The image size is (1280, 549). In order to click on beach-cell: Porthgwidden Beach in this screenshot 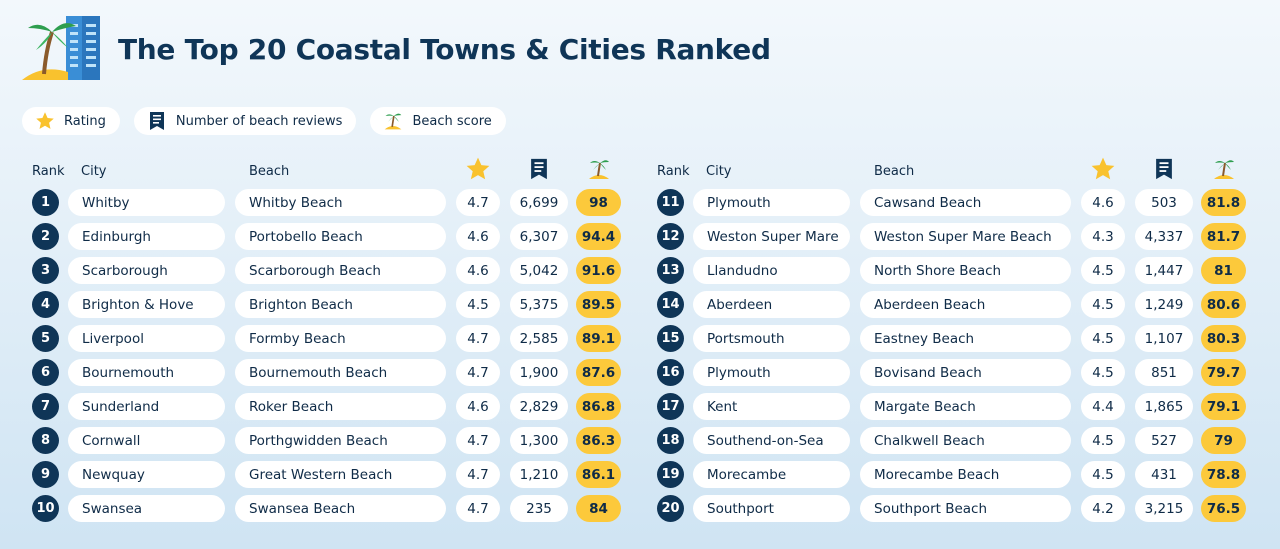, I will do `click(340, 440)`.